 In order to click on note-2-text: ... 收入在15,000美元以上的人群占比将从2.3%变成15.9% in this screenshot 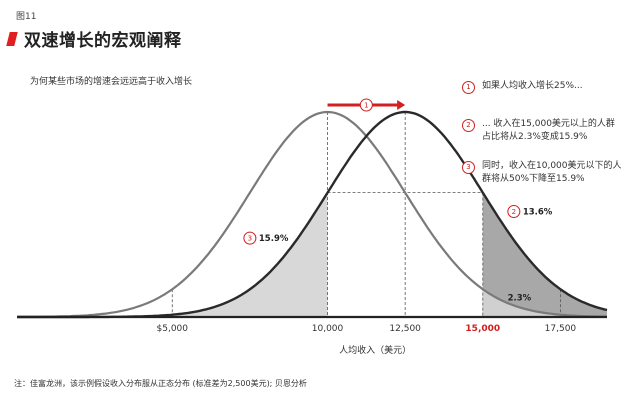, I will do `click(548, 130)`.